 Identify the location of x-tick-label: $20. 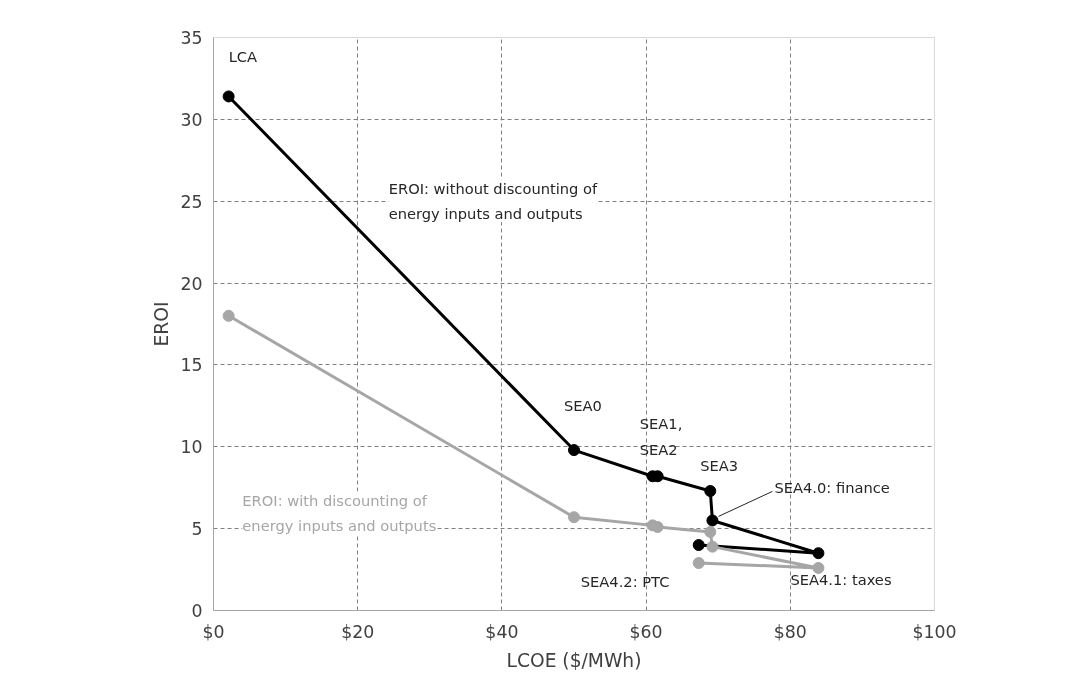
(358, 631).